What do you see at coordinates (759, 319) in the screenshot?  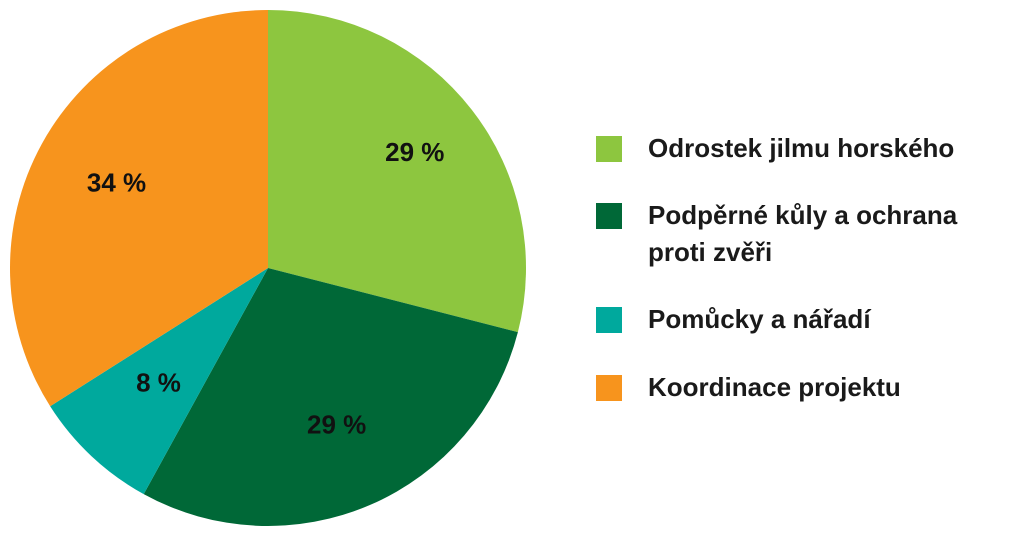 I see `legend-label: Pomůcky a nářadí` at bounding box center [759, 319].